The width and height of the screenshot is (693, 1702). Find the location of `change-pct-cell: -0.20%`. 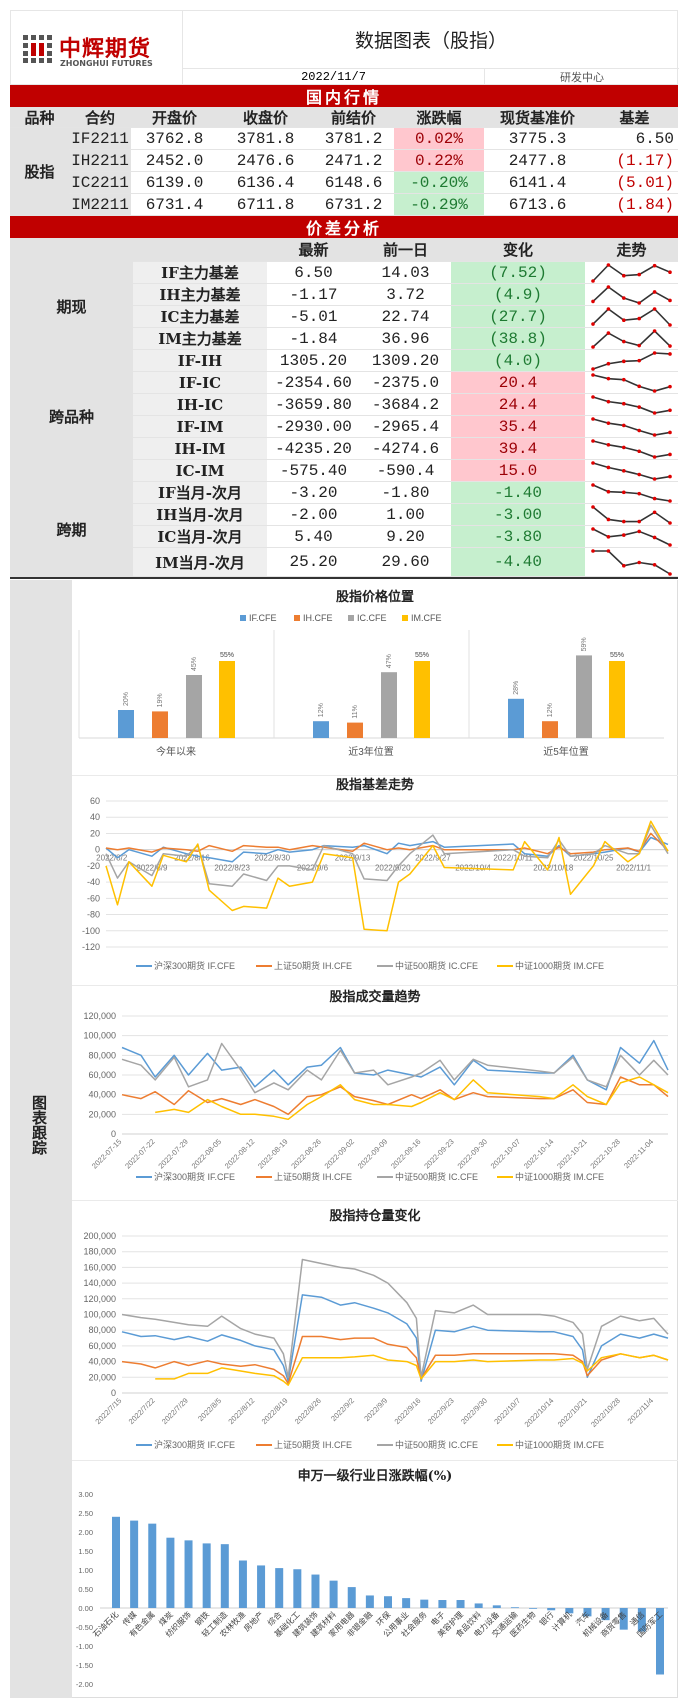

change-pct-cell: -0.20% is located at coordinates (439, 183).